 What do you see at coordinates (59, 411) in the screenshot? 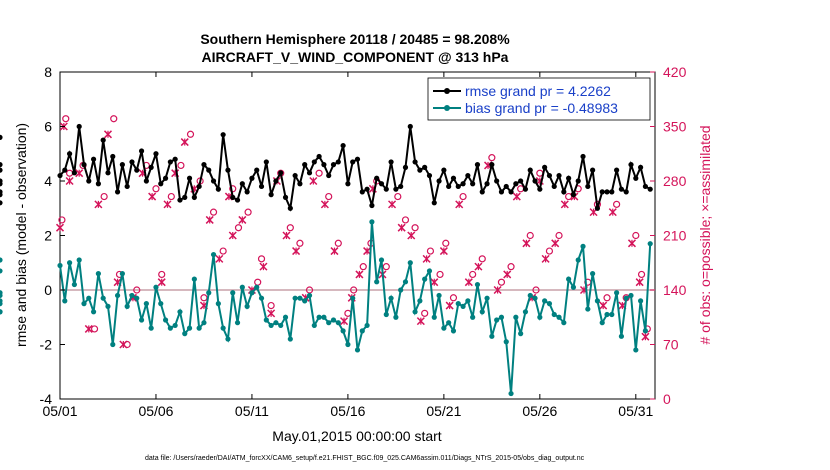
I see `x-tick-label: 05/01` at bounding box center [59, 411].